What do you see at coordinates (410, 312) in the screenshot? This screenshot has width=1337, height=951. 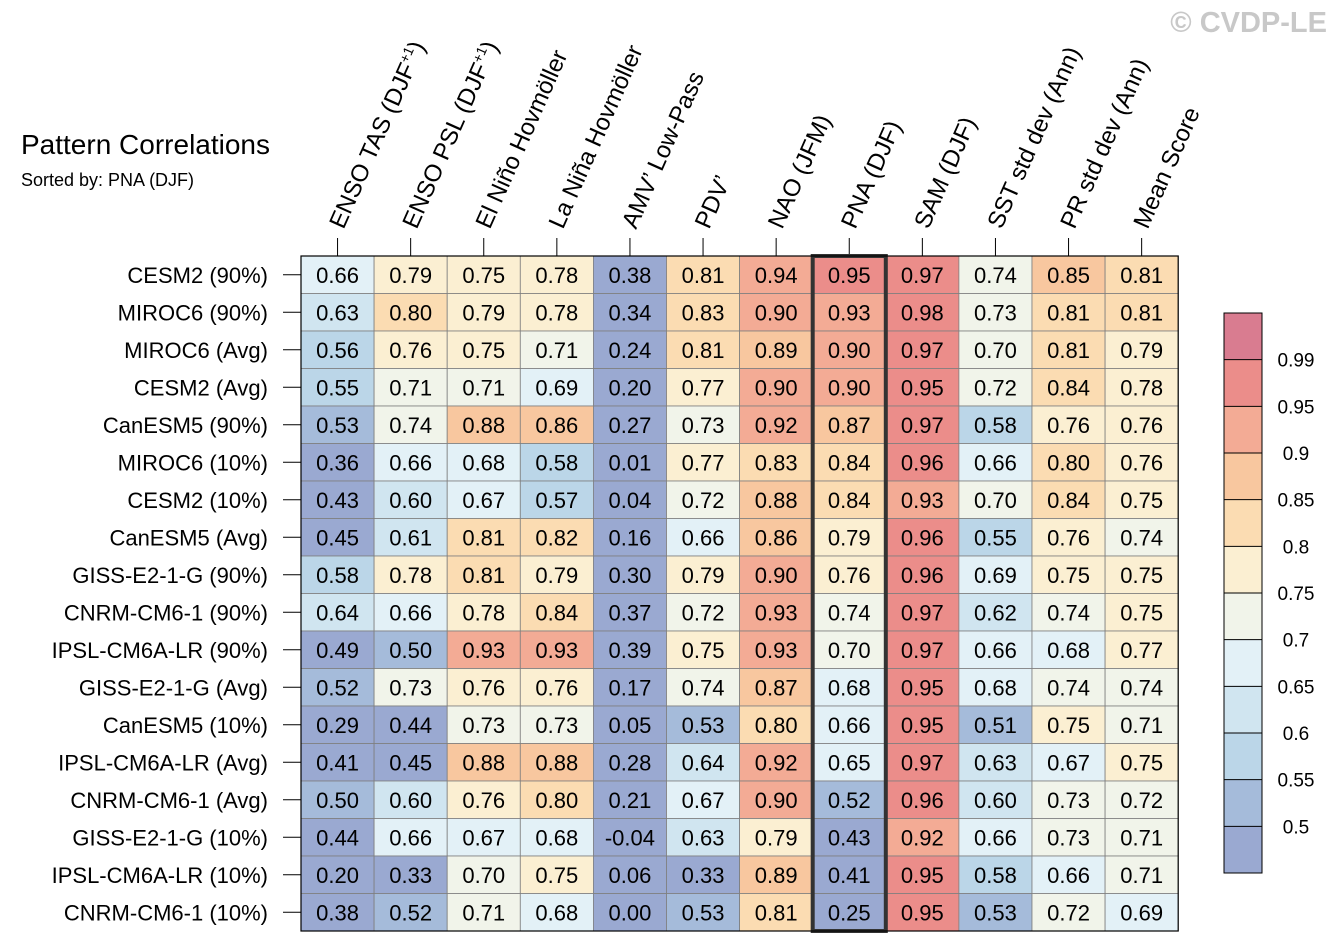 I see `cell-value: 0.80` at bounding box center [410, 312].